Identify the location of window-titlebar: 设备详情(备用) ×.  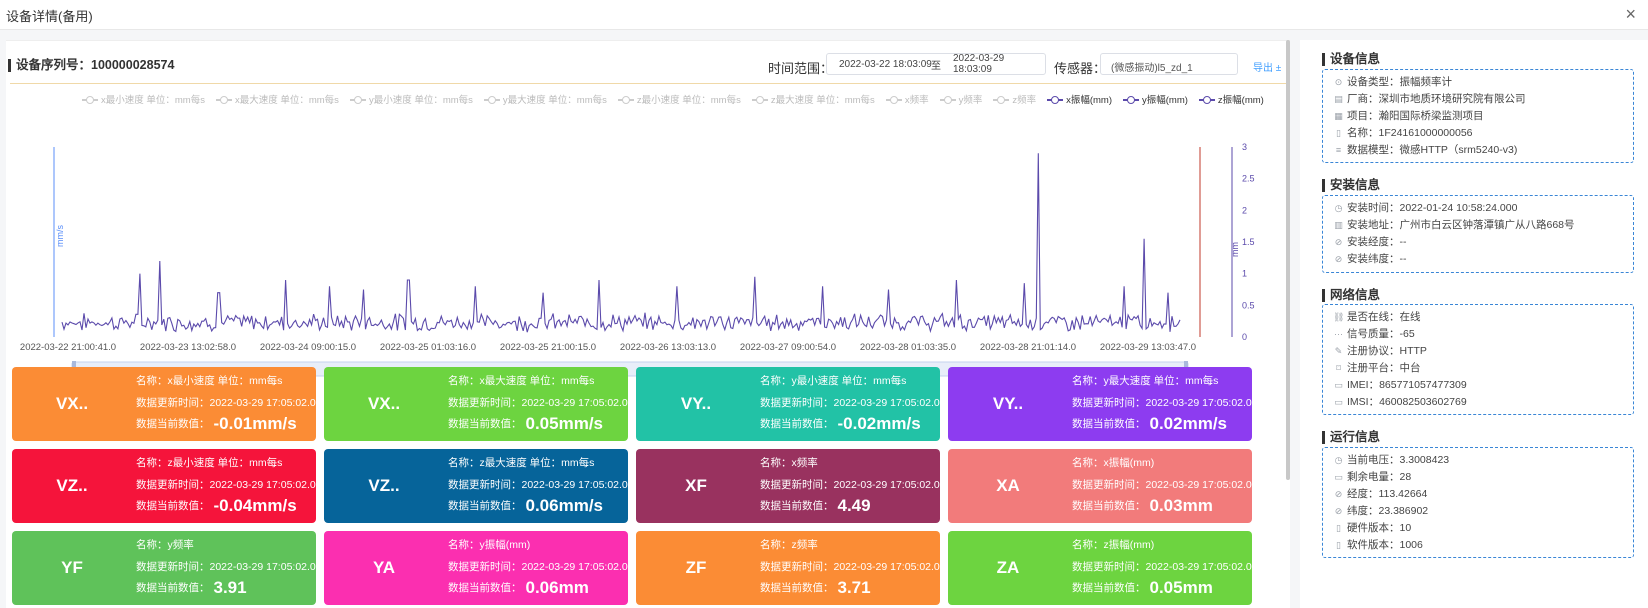
(824, 15).